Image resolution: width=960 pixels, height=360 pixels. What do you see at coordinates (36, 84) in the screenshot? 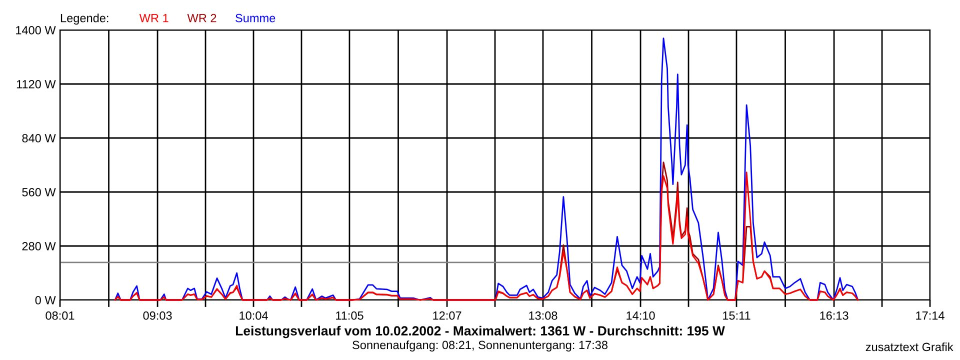
I see `y-tick-label: 1120 W` at bounding box center [36, 84].